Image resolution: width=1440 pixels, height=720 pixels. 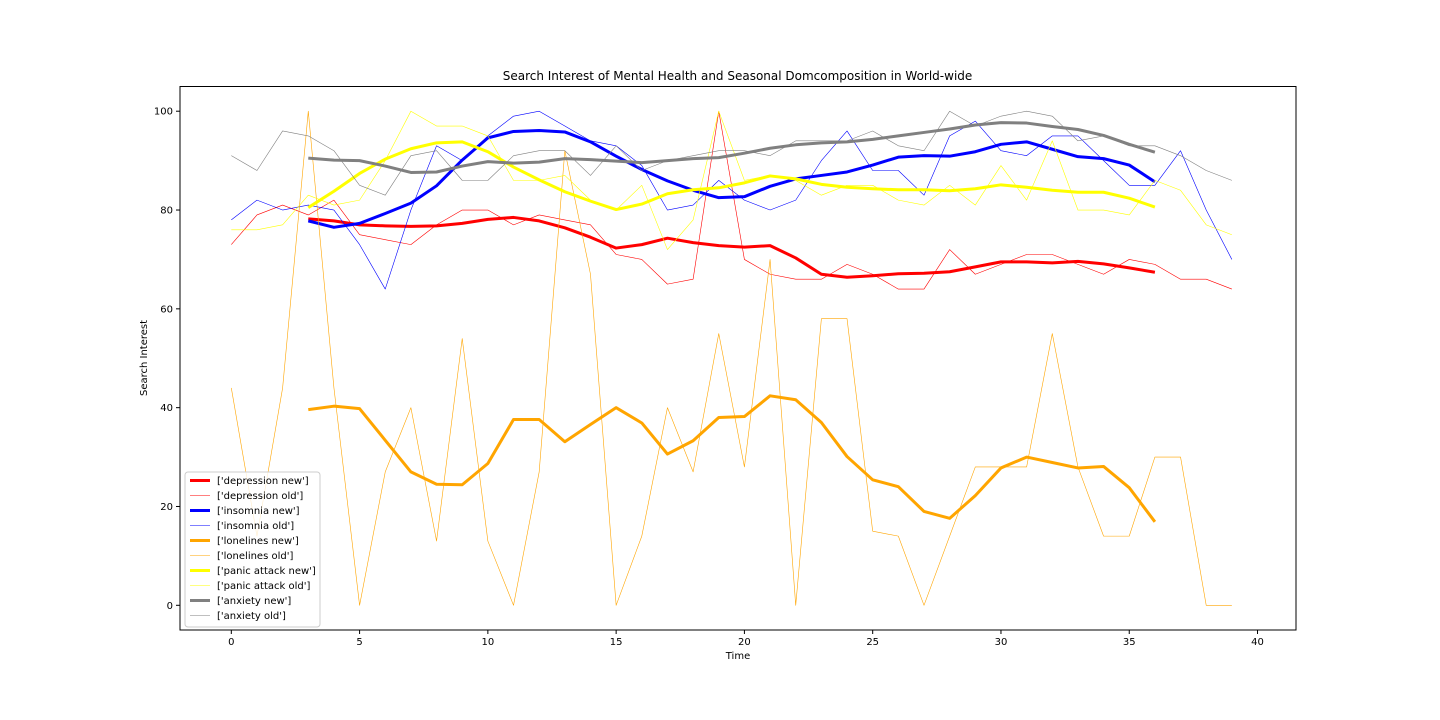 What do you see at coordinates (732, 147) in the screenshot?
I see `series-line-anxiety-new` at bounding box center [732, 147].